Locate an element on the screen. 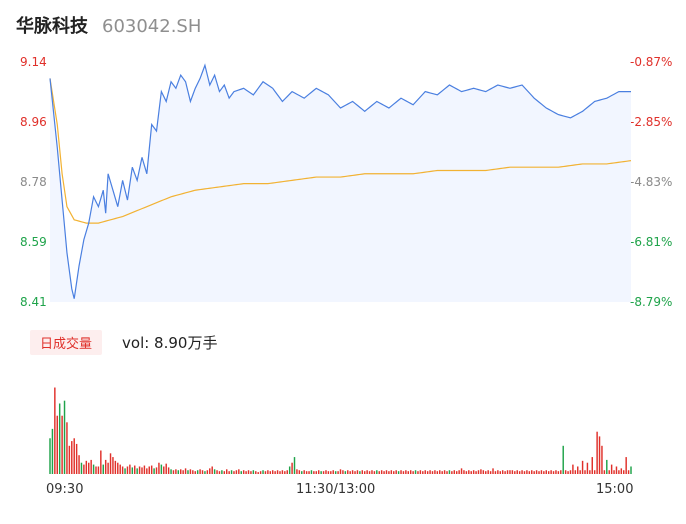 The width and height of the screenshot is (686, 524). volume-header: 日成交量 vol: 8.90万手 is located at coordinates (124, 342).